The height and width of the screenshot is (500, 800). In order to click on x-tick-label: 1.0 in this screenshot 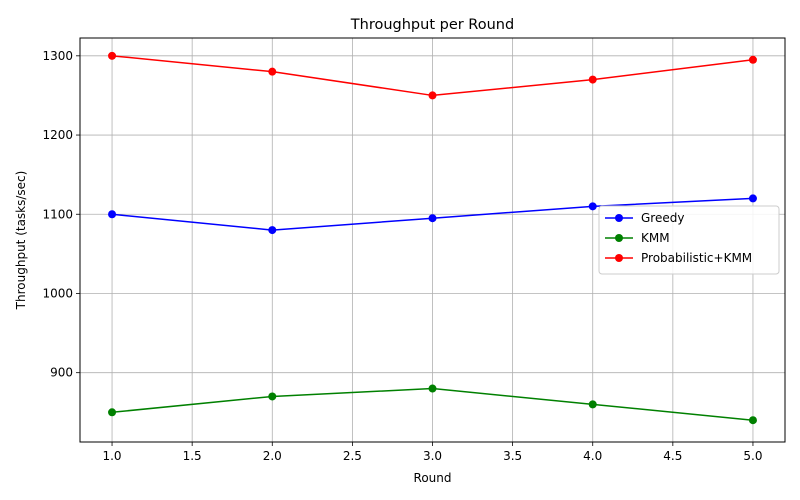, I will do `click(111, 456)`.